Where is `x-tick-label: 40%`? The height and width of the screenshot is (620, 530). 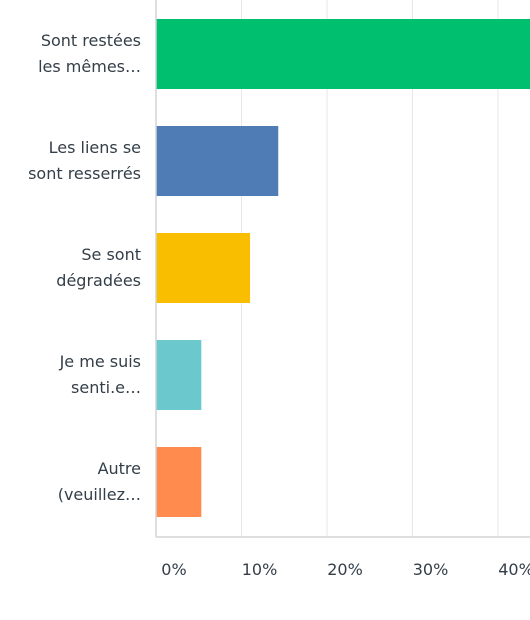
x-tick-label: 40% is located at coordinates (514, 569).